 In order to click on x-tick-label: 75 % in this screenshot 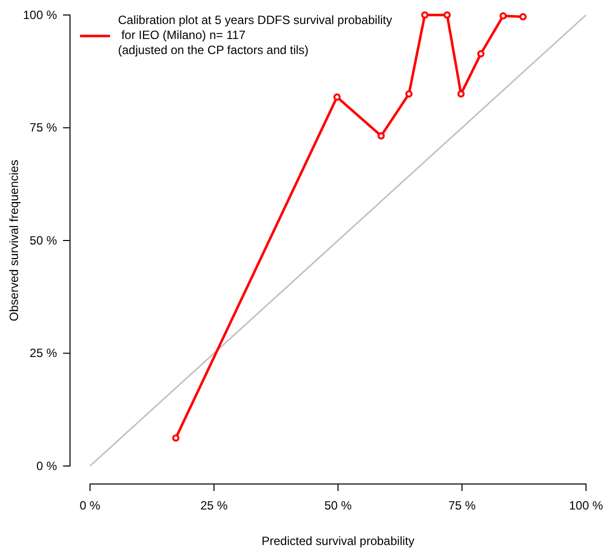, I will do `click(462, 505)`.